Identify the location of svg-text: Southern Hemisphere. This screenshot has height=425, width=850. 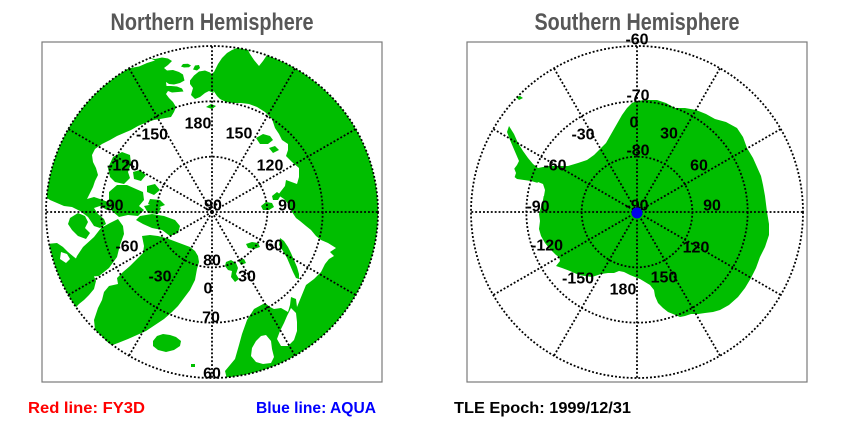
(637, 22).